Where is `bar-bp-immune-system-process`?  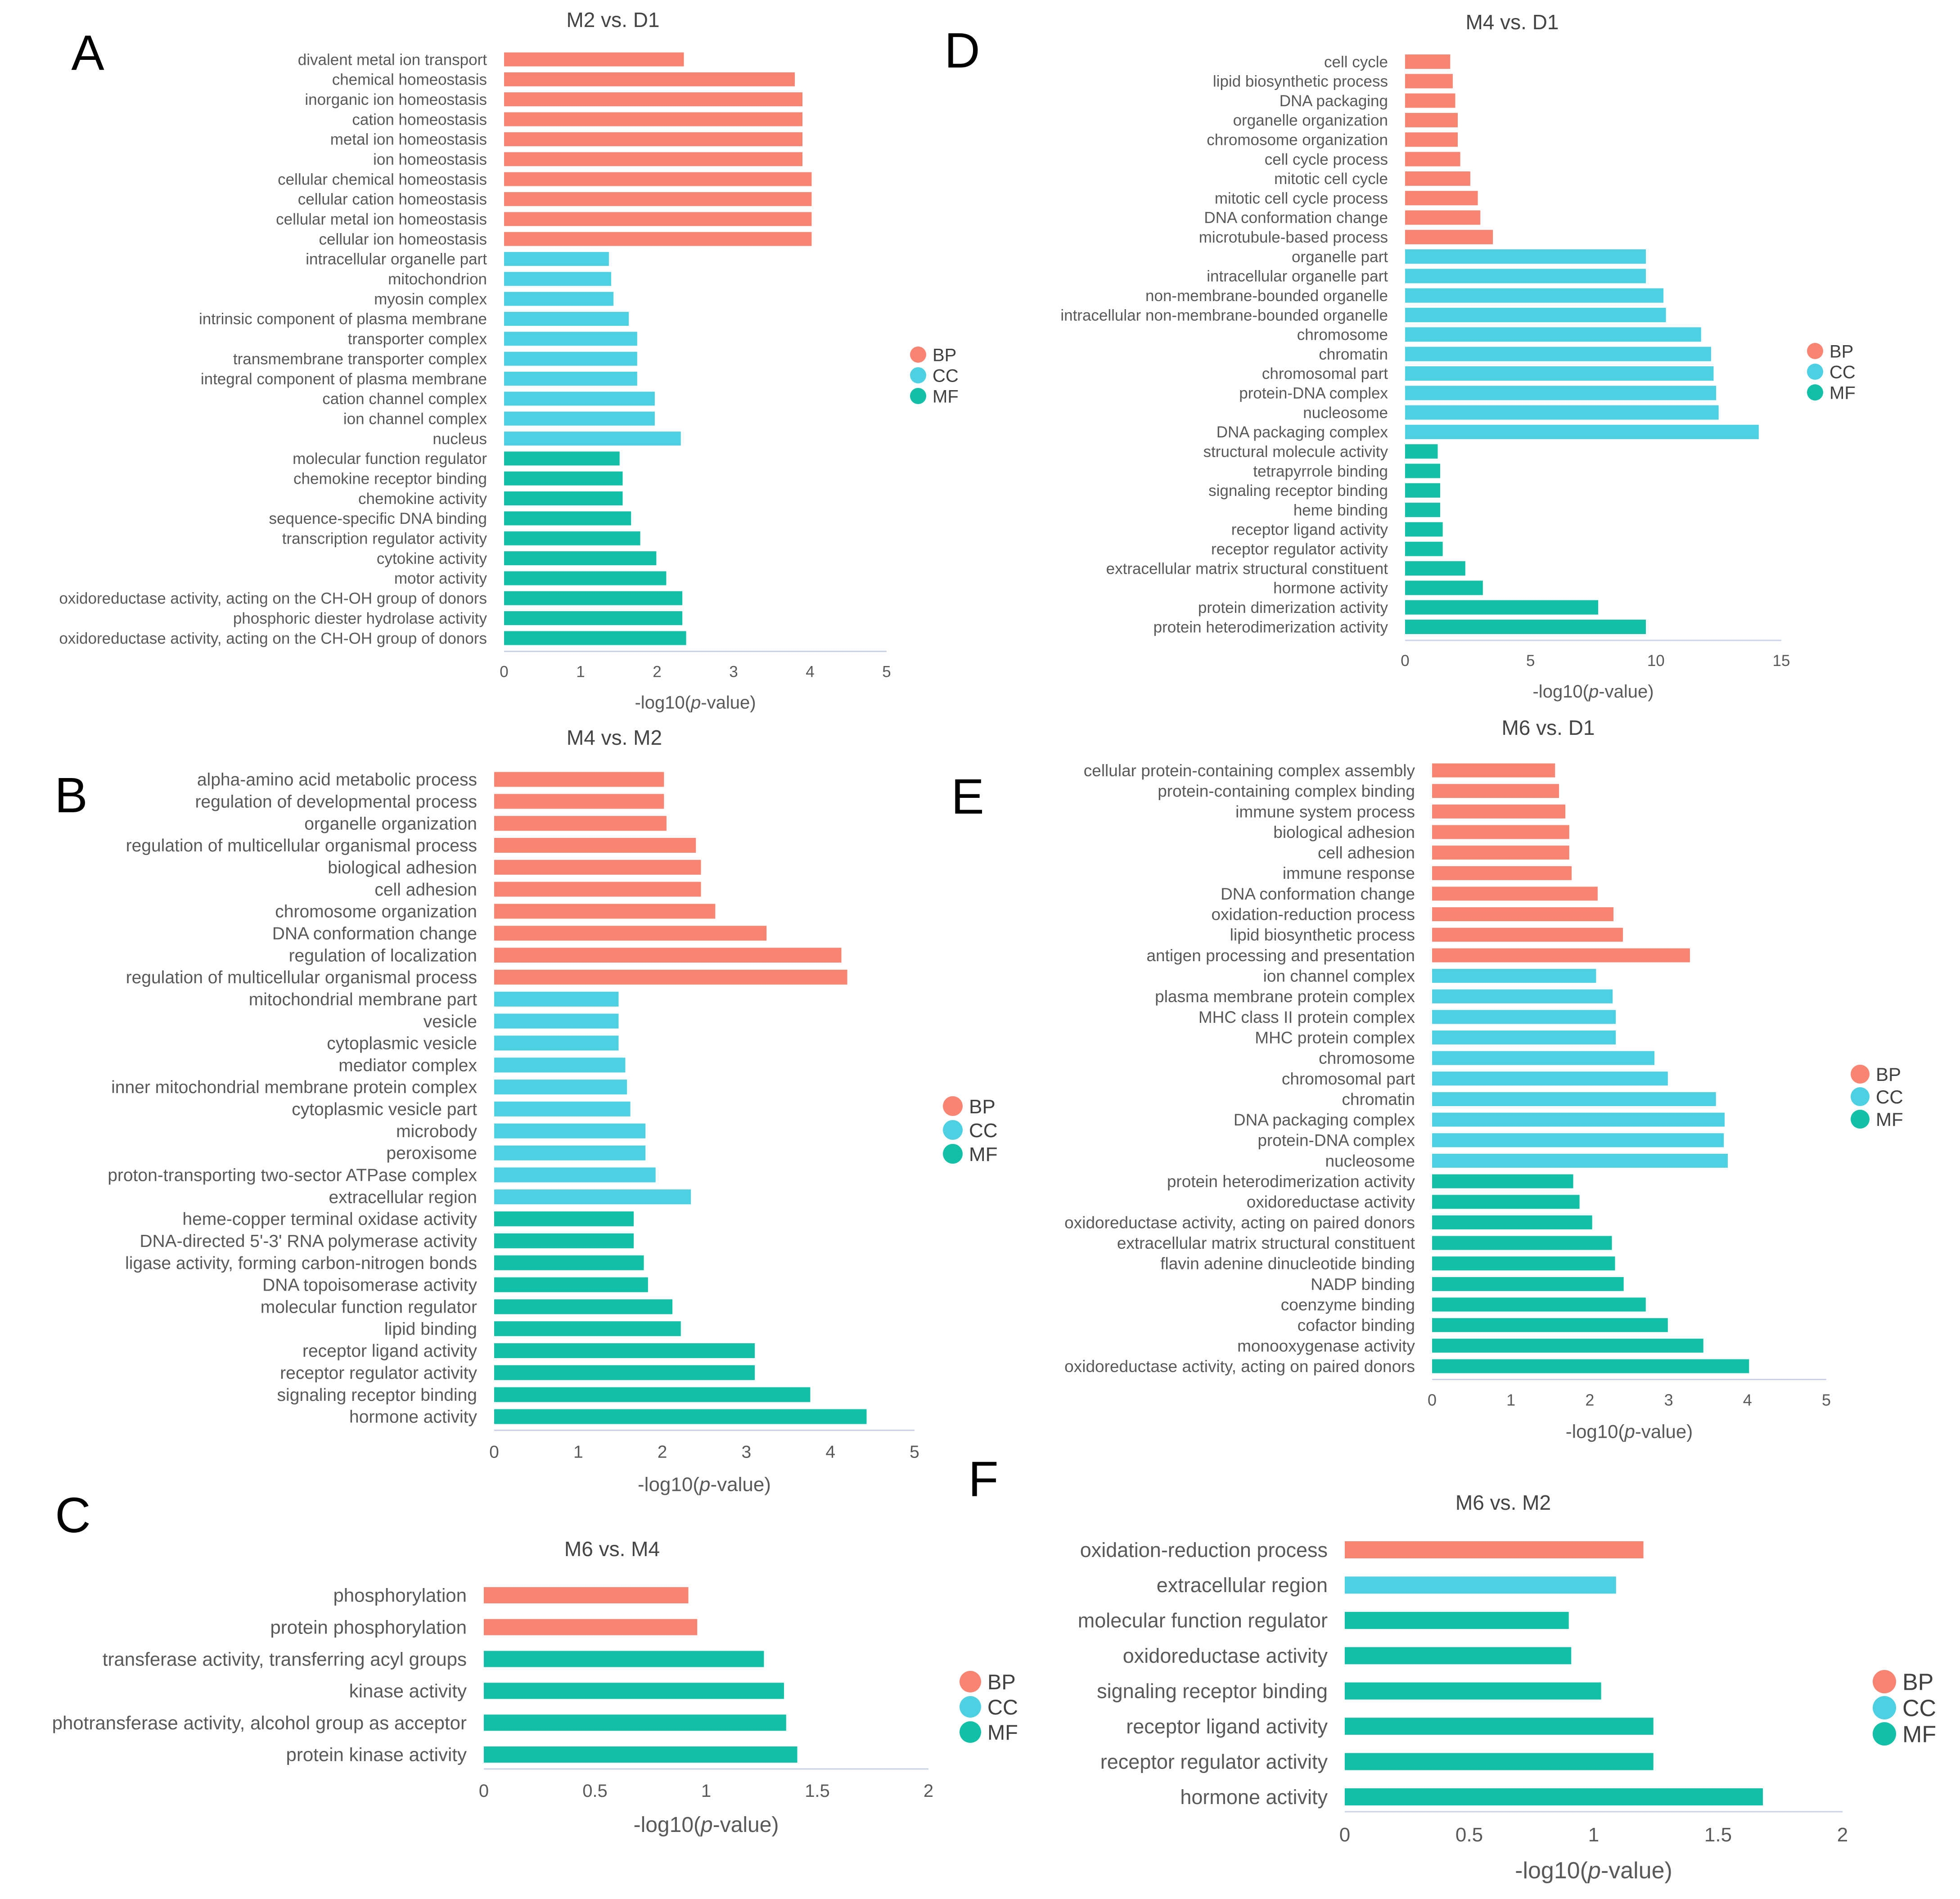
bar-bp-immune-system-process is located at coordinates (1499, 812).